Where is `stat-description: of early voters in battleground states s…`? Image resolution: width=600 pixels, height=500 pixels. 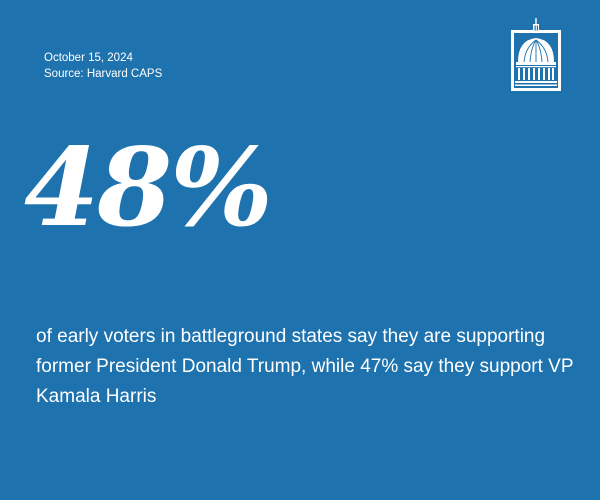
stat-description: of early voters in battleground states s… is located at coordinates (305, 366).